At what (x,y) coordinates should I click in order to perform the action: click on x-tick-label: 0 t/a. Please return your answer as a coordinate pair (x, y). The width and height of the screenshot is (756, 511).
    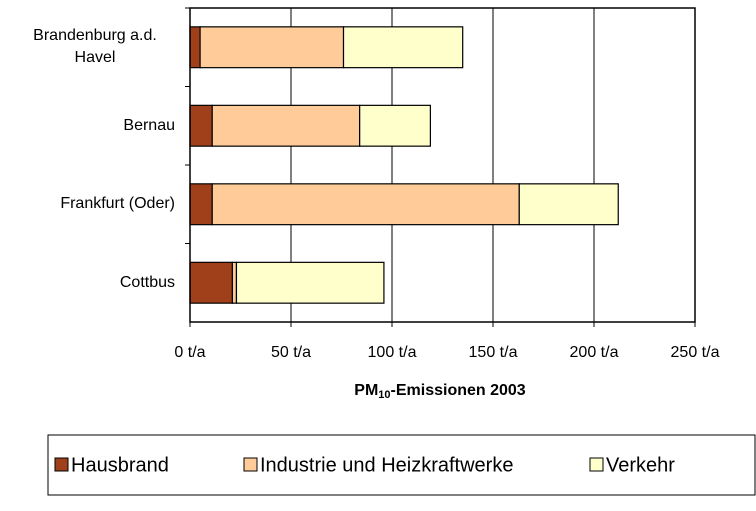
    Looking at the image, I should click on (189, 352).